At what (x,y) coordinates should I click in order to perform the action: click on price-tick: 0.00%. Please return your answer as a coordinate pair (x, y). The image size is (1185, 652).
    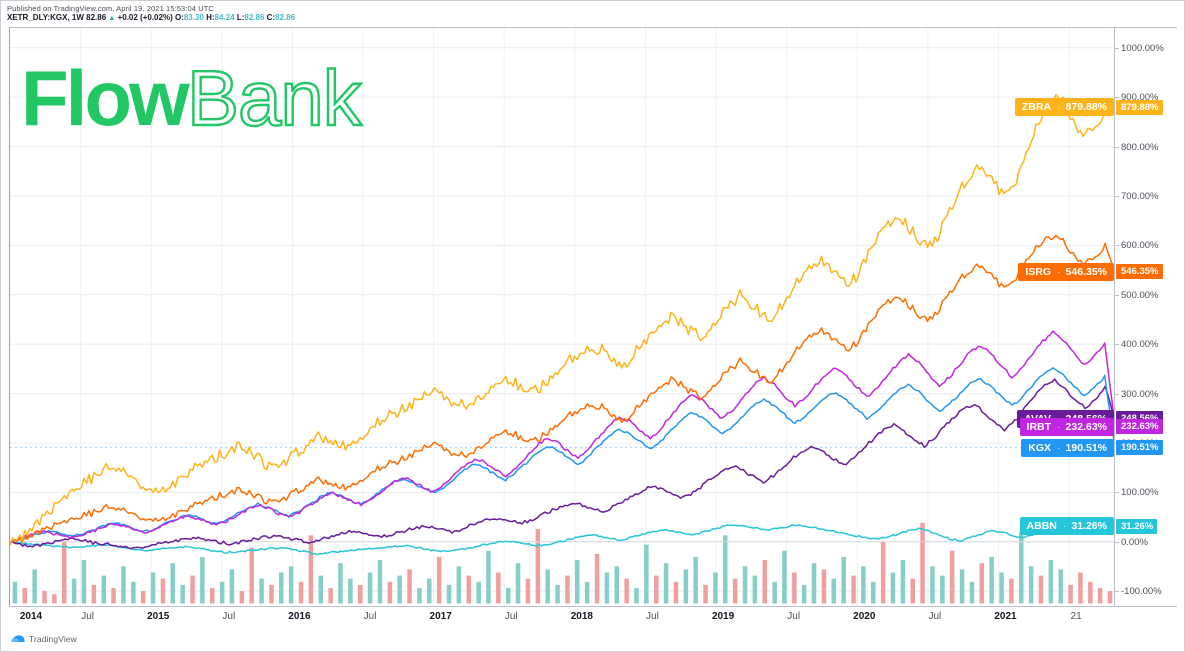
    Looking at the image, I should click on (1131, 542).